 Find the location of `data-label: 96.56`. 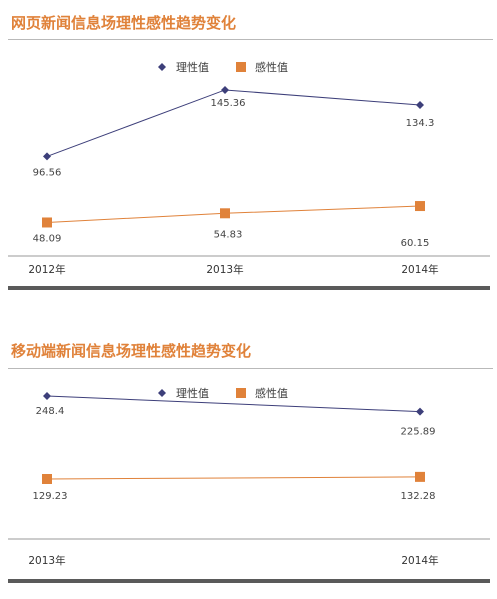

data-label: 96.56 is located at coordinates (47, 172).